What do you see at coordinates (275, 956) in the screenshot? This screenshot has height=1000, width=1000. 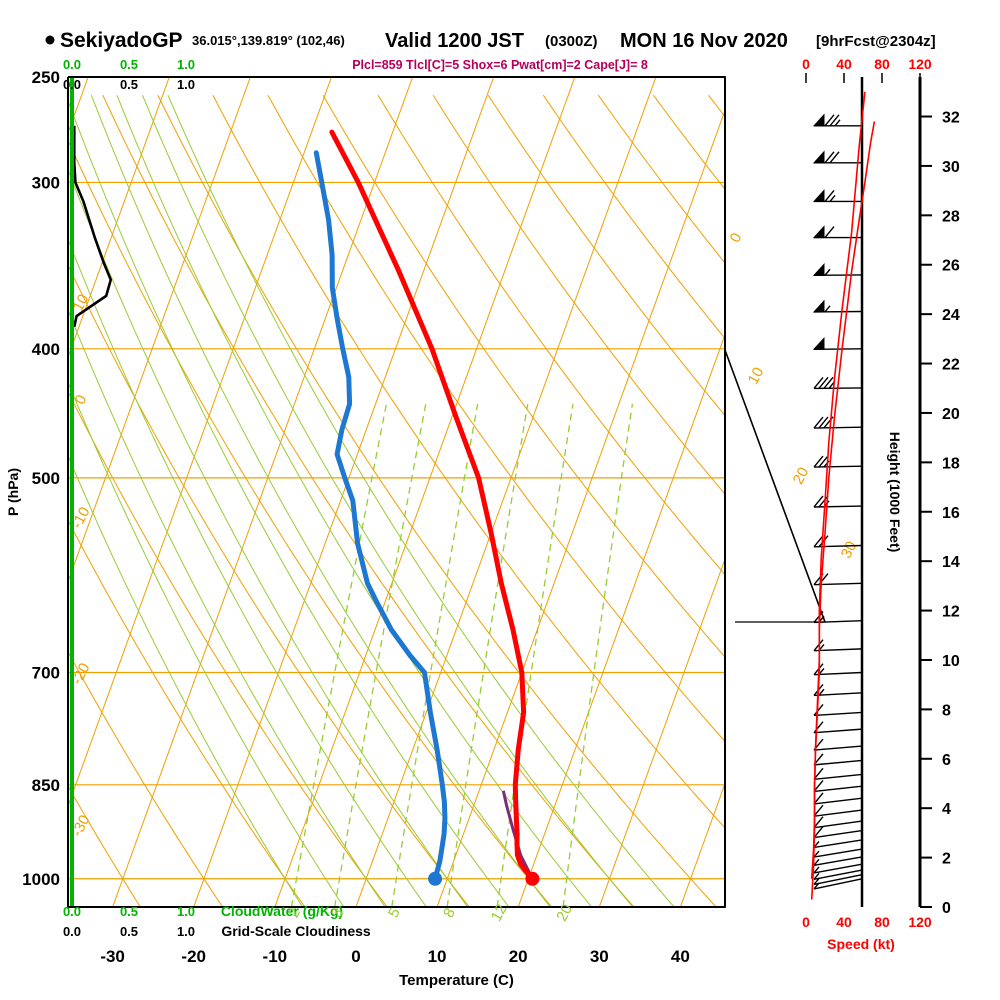 I see `temperature-tick--10: -10` at bounding box center [275, 956].